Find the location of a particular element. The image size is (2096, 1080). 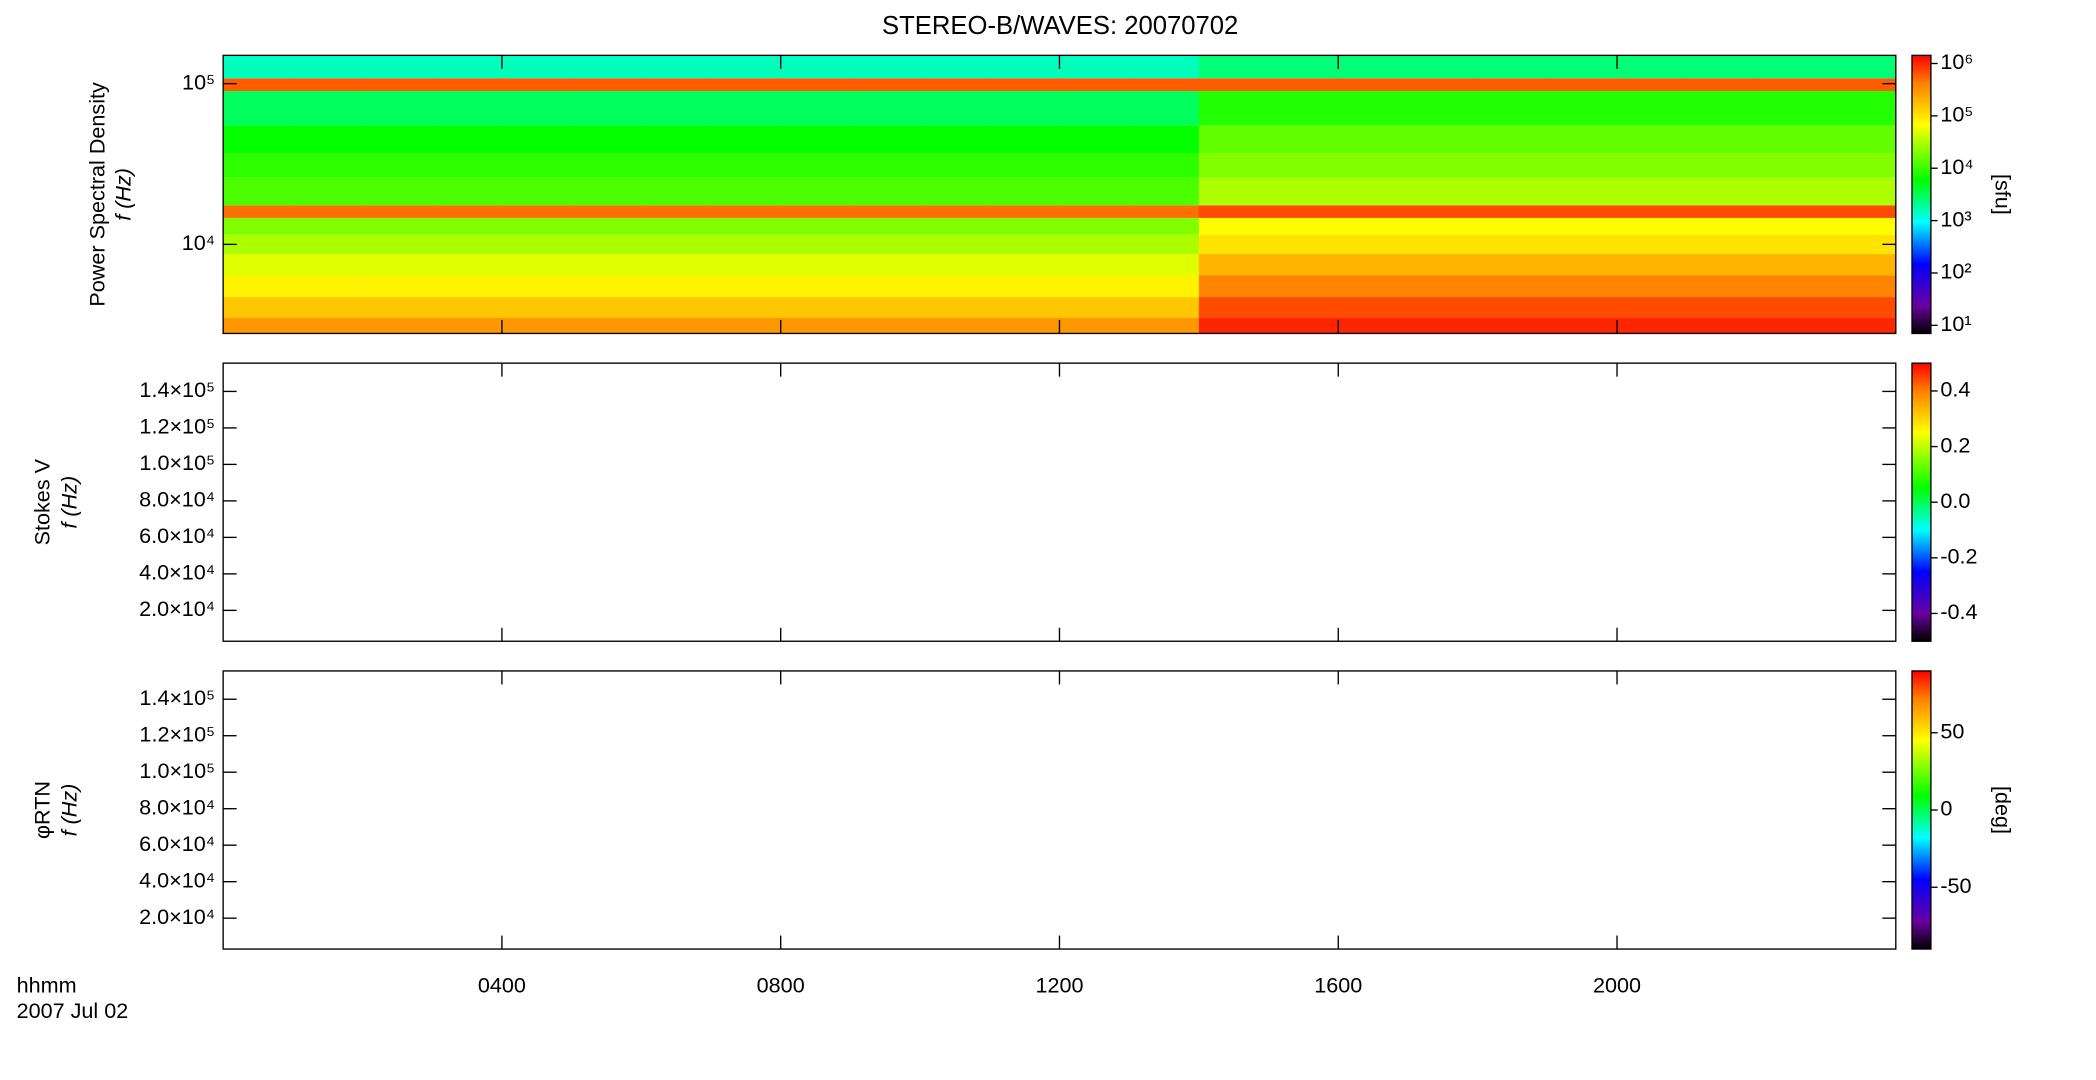

colorbar is located at coordinates (1921, 502).